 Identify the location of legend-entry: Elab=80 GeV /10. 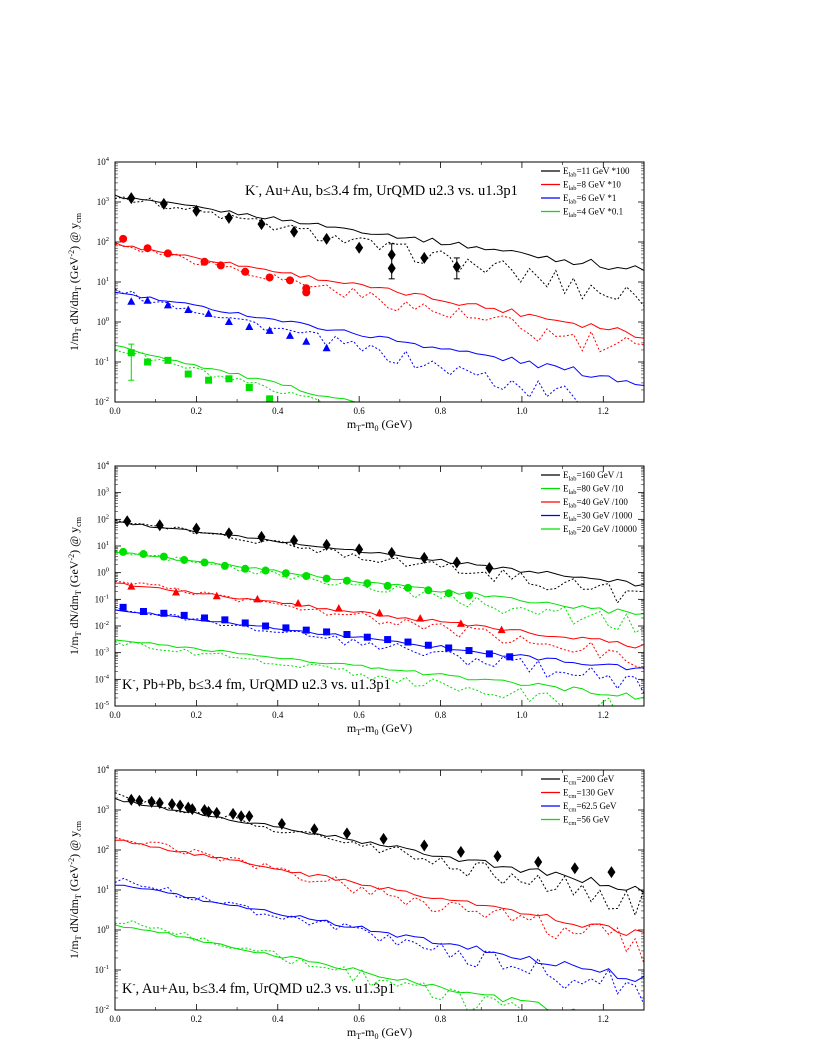
(593, 490).